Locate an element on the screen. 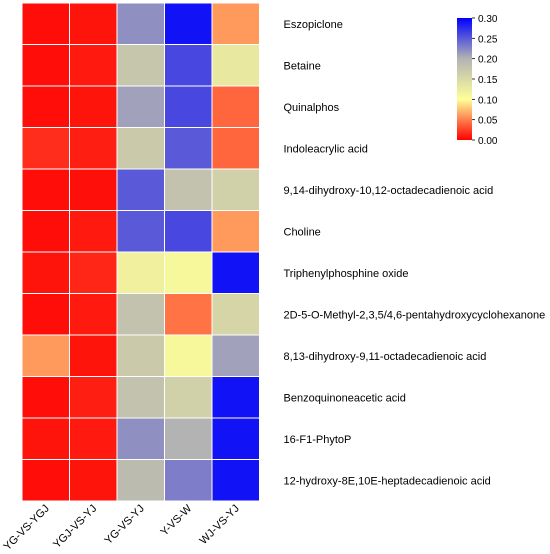 Image resolution: width=550 pixels, height=554 pixels. column-label: YG-VS-YGJ is located at coordinates (26, 528).